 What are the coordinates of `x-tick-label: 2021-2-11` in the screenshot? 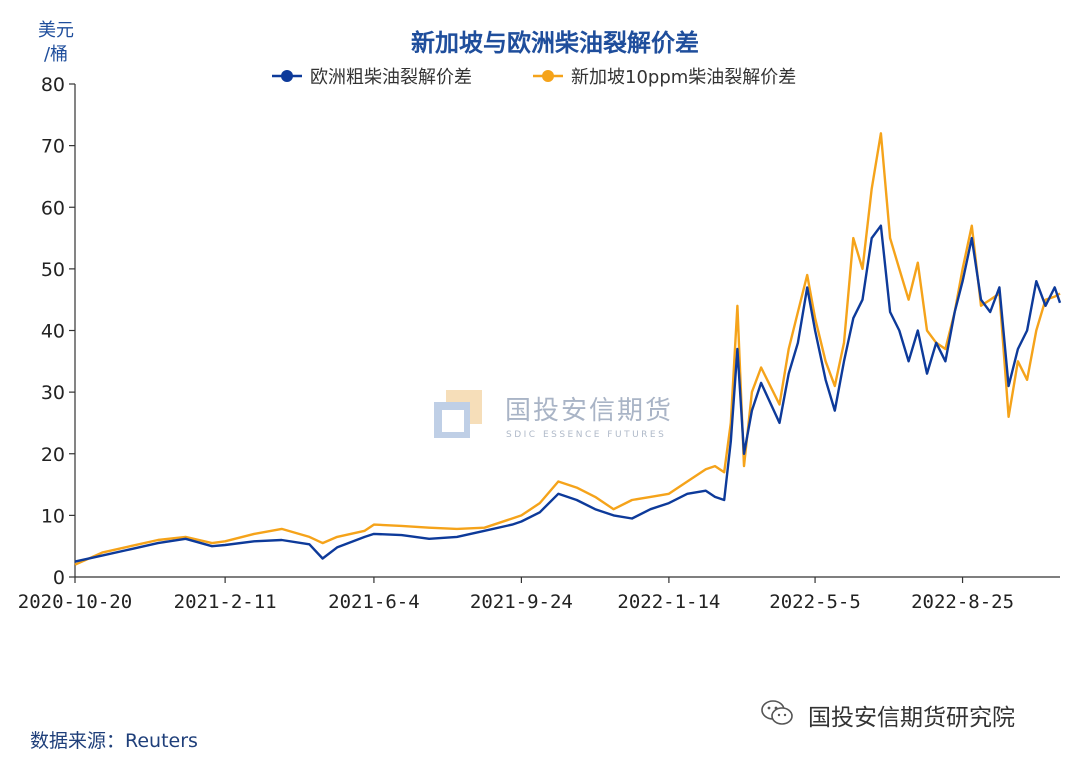 It's located at (225, 602).